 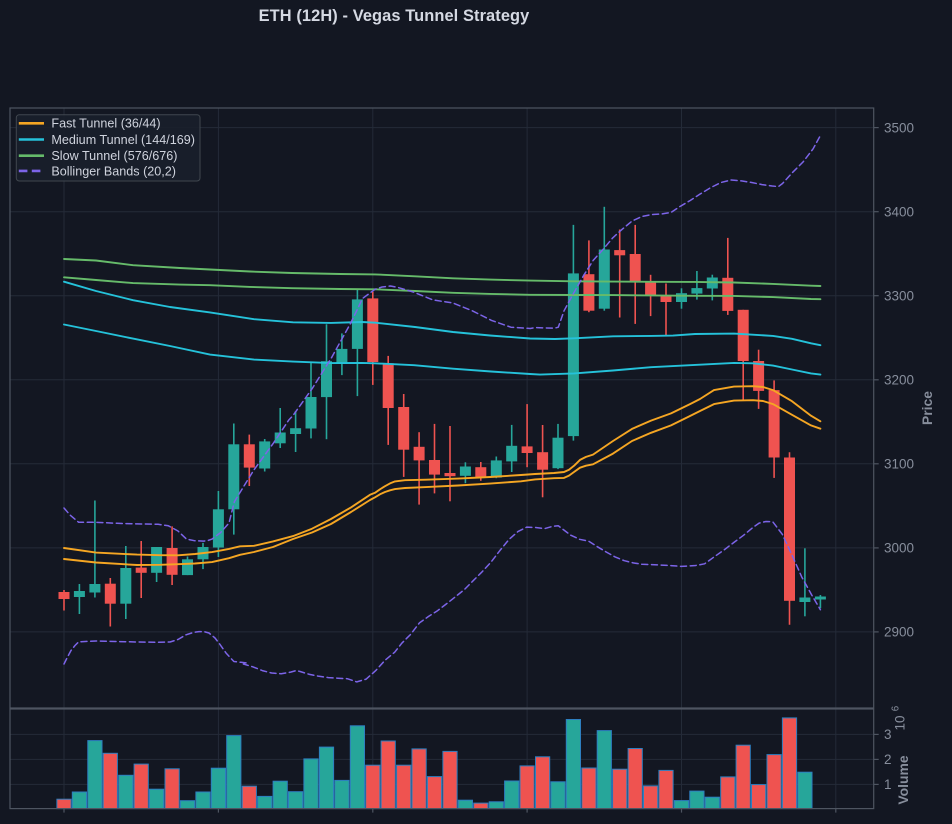 What do you see at coordinates (899, 464) in the screenshot?
I see `svg-text: 3100` at bounding box center [899, 464].